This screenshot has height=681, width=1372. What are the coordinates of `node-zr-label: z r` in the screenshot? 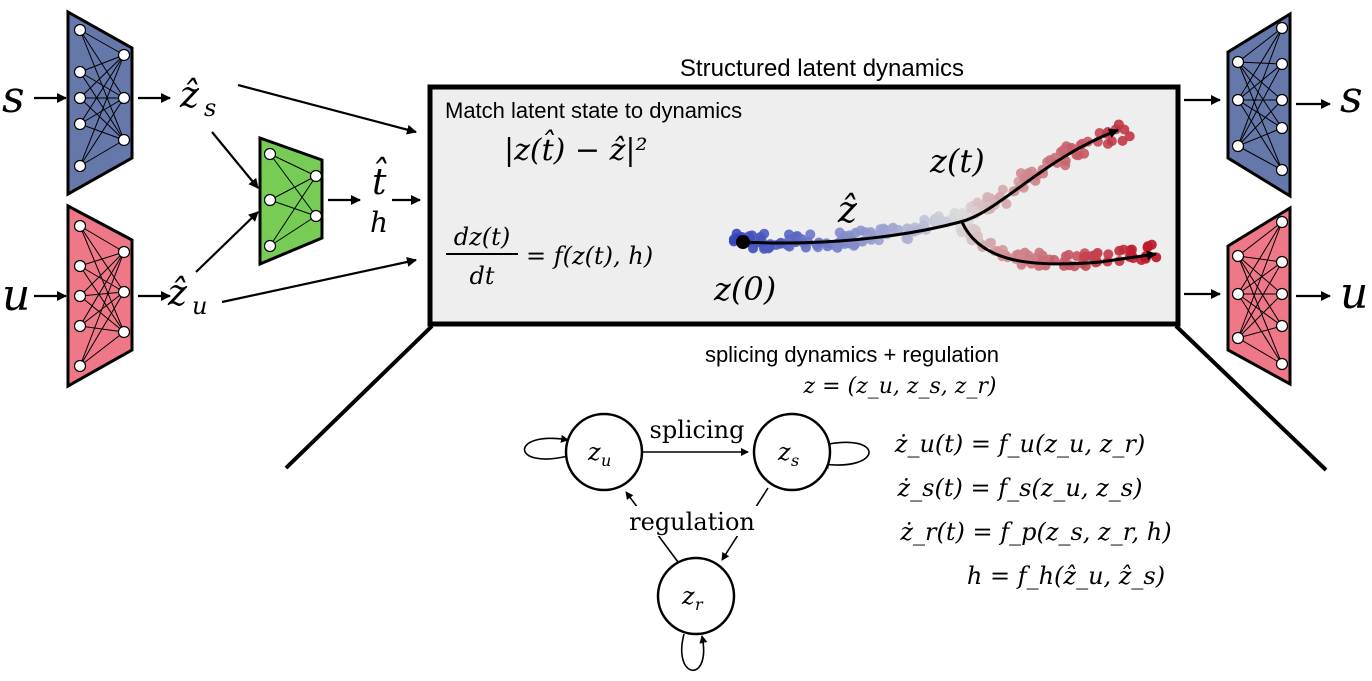 It's located at (692, 598).